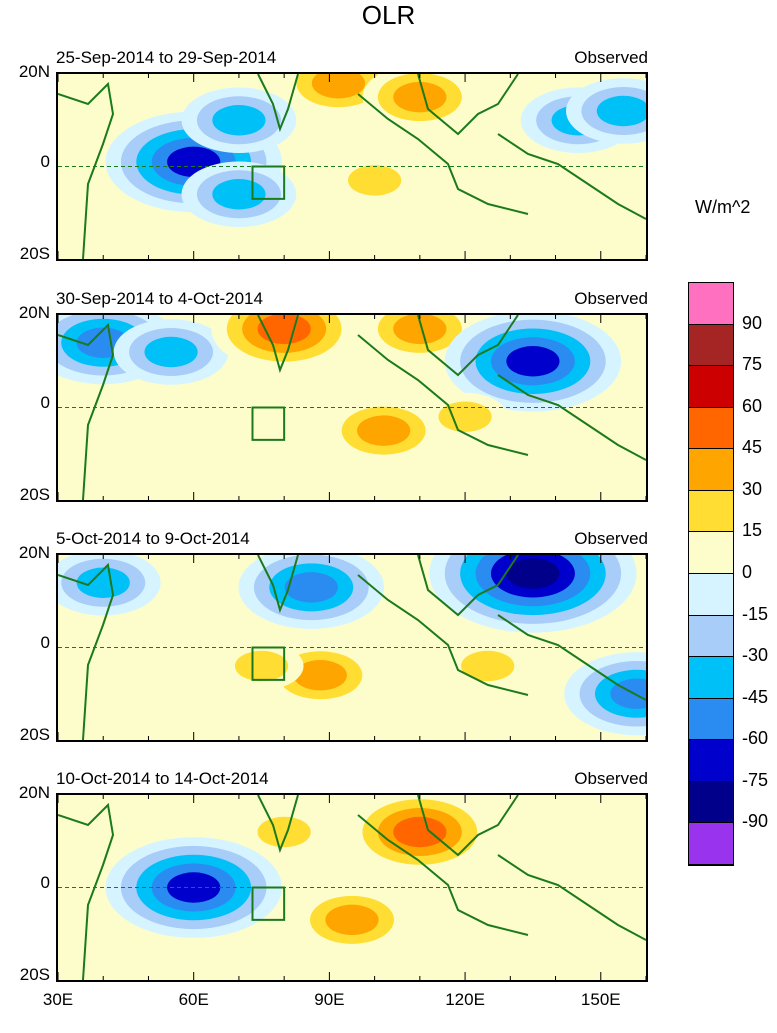  Describe the element at coordinates (755, 655) in the screenshot. I see `colorbar-label: -30` at that location.